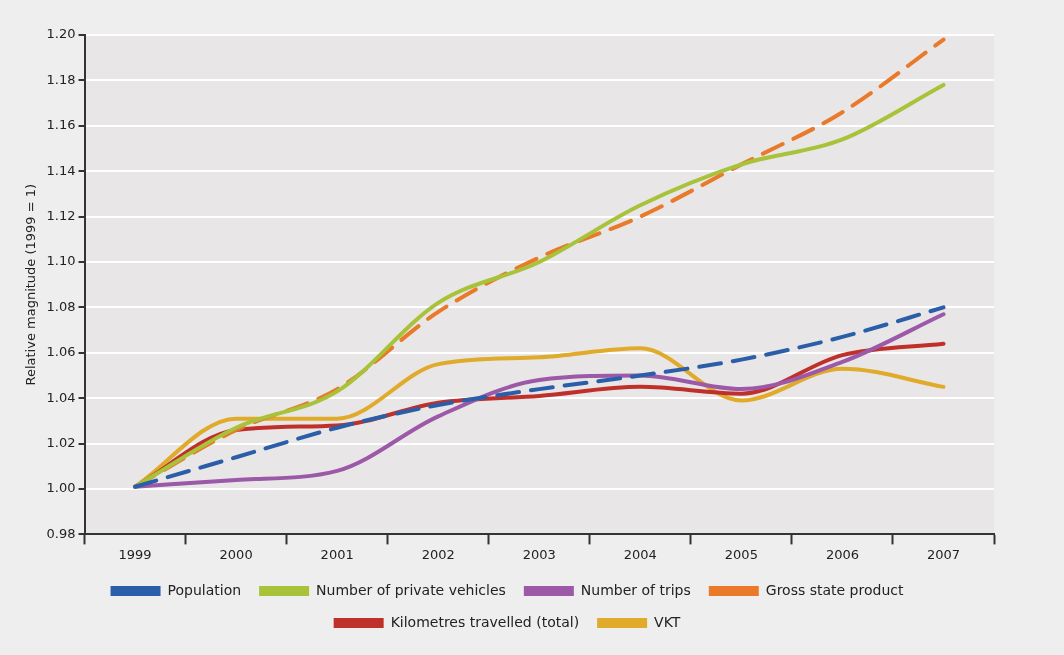 The image size is (1064, 655). Describe the element at coordinates (31, 284) in the screenshot. I see `y-axis-title: Relative magnitude (1999 = 1)` at that location.